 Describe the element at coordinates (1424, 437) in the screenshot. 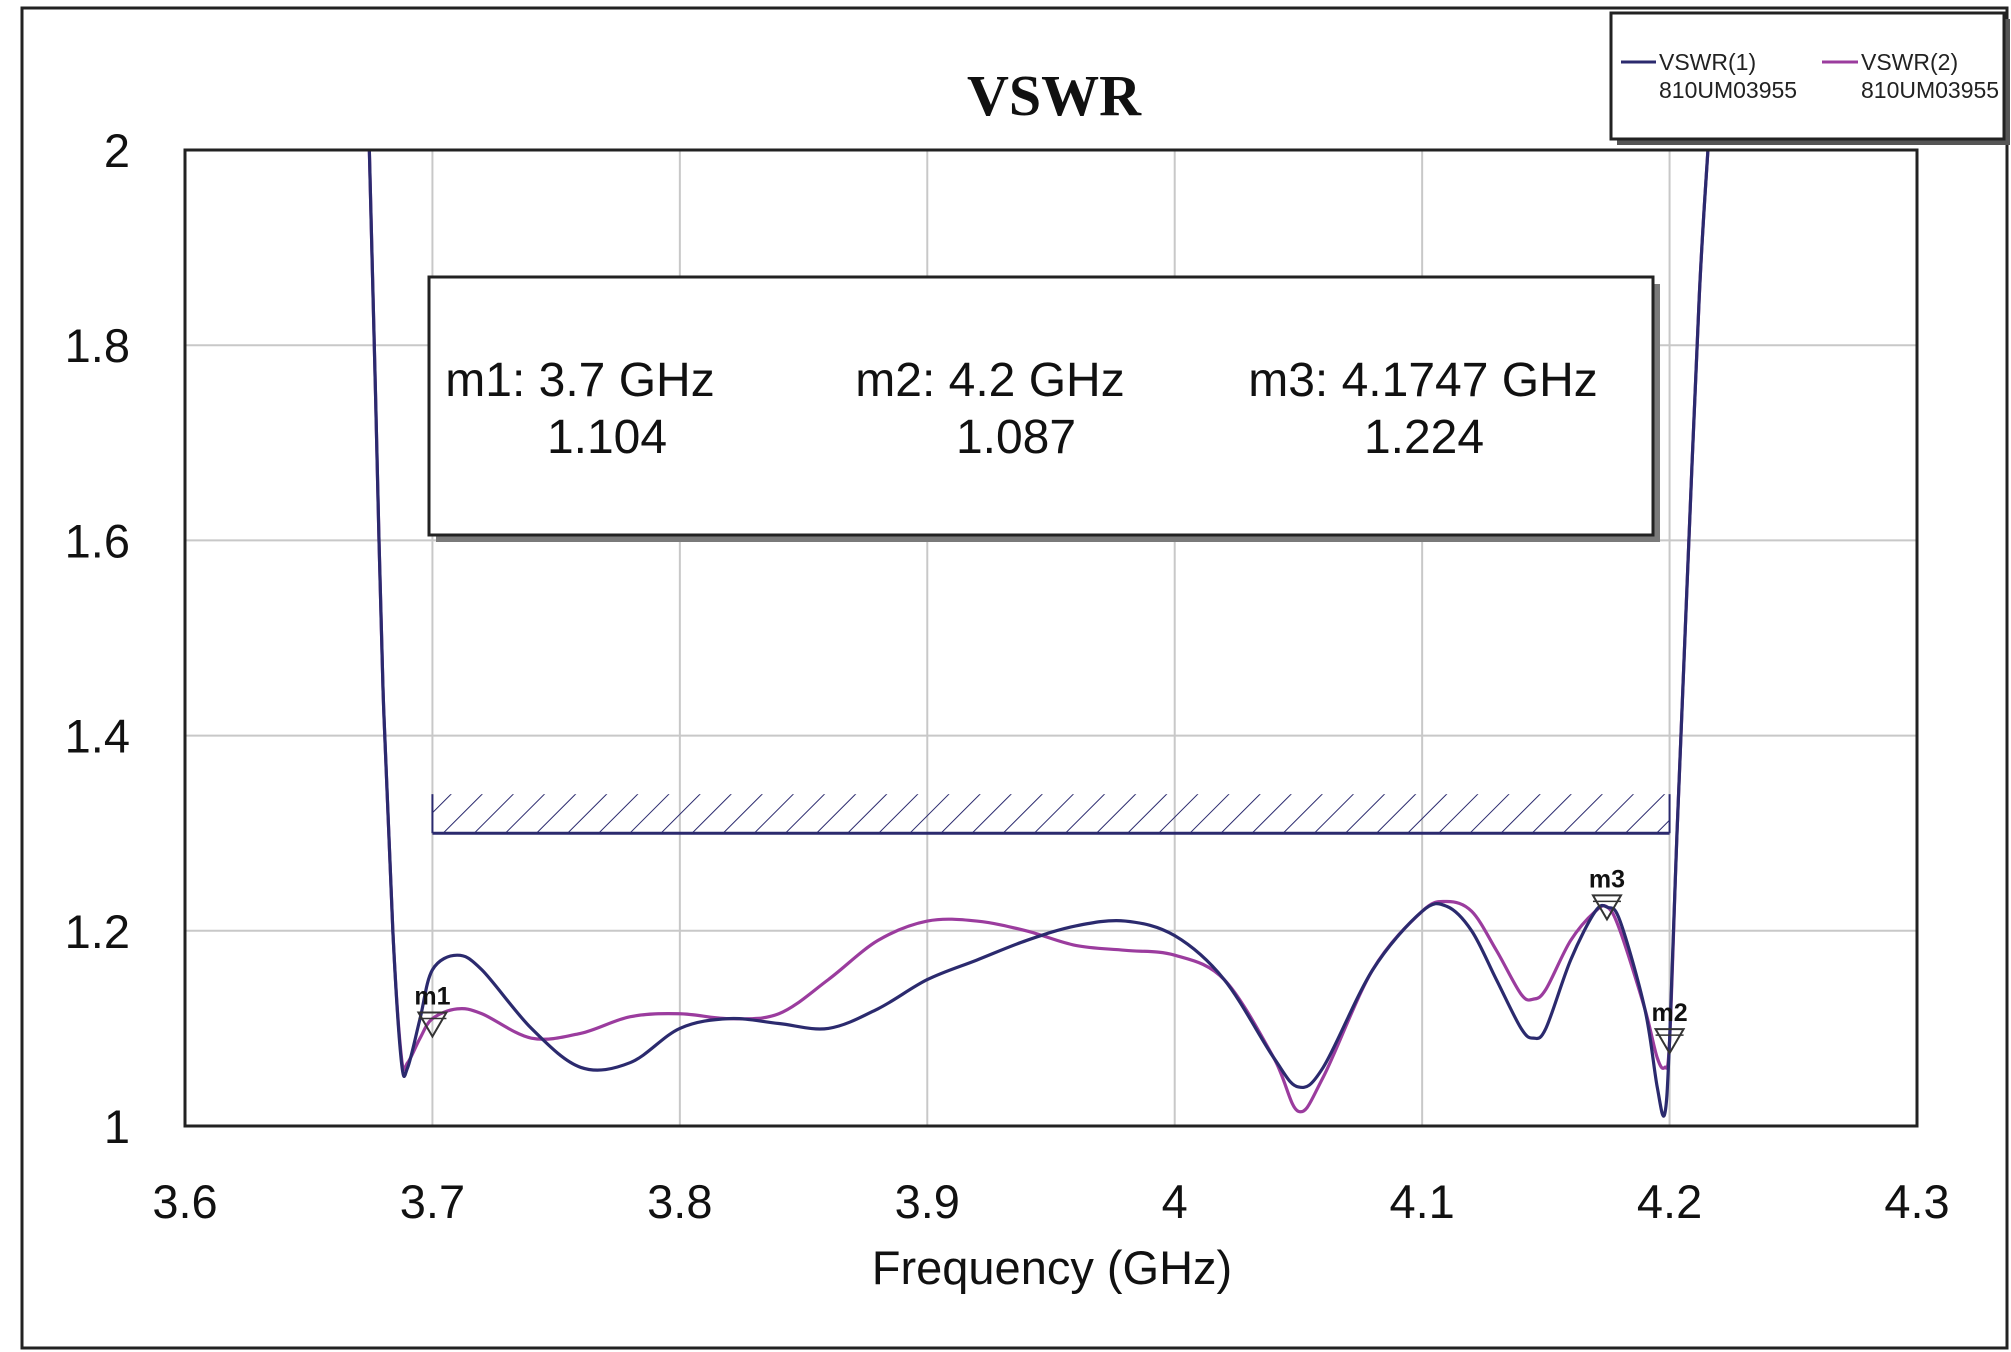

I see `marker-table-m3-line2: 1.224` at that location.